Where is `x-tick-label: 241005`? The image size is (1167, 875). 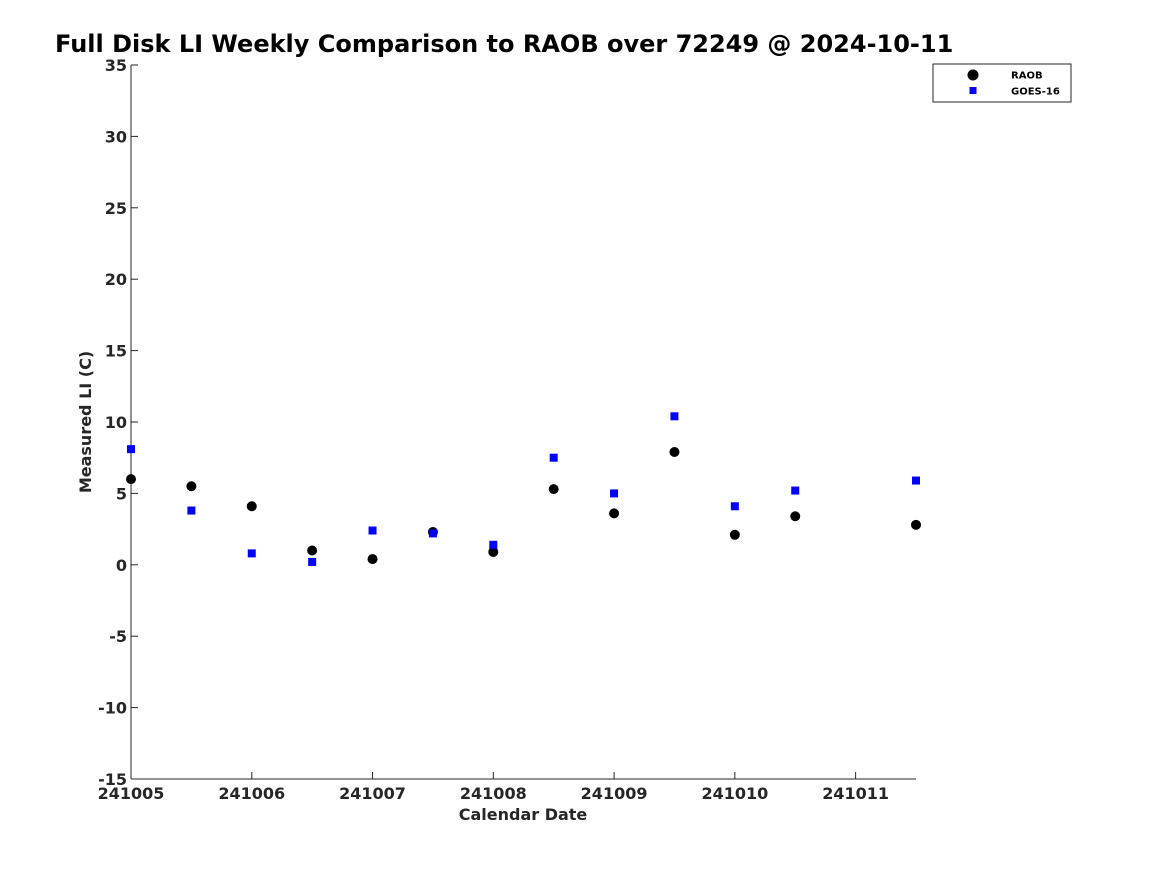
x-tick-label: 241005 is located at coordinates (131, 793).